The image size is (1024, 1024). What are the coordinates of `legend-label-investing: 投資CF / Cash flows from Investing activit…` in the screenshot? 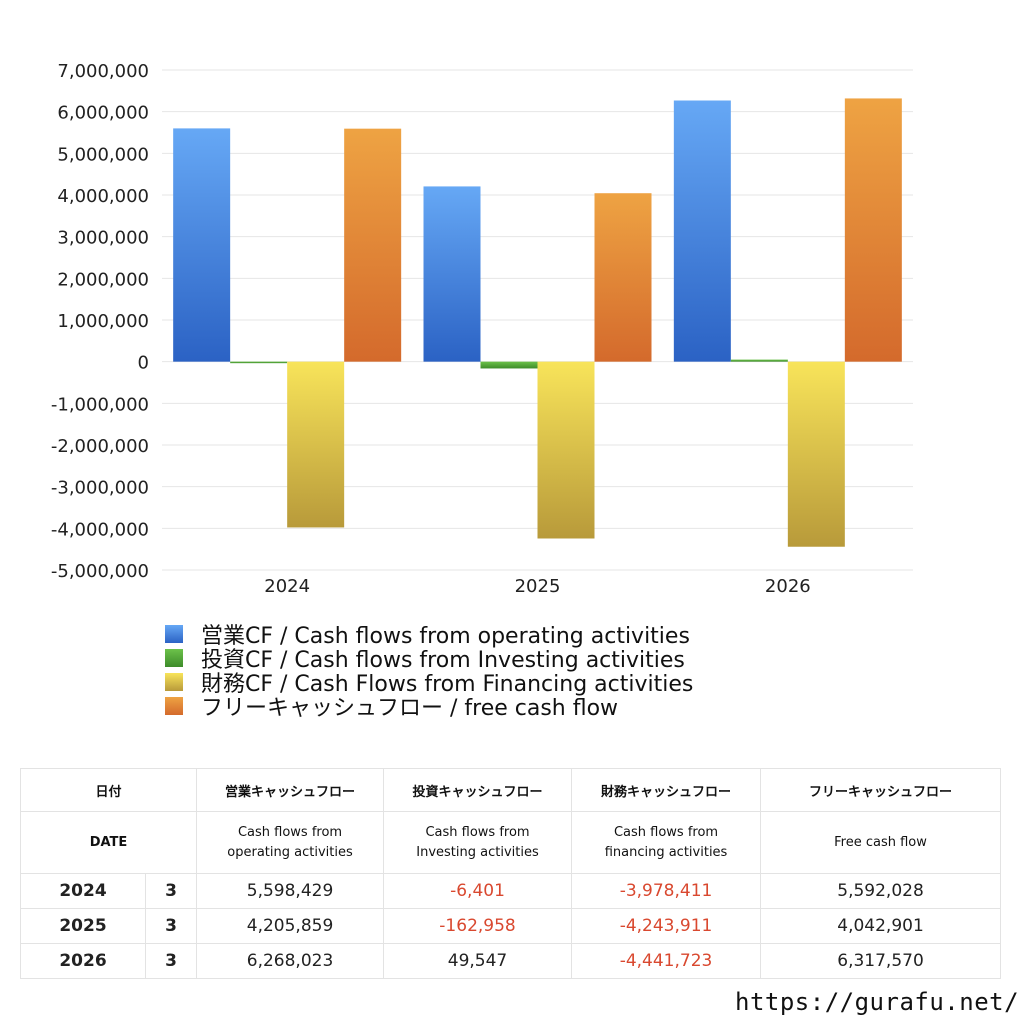 It's located at (443, 660).